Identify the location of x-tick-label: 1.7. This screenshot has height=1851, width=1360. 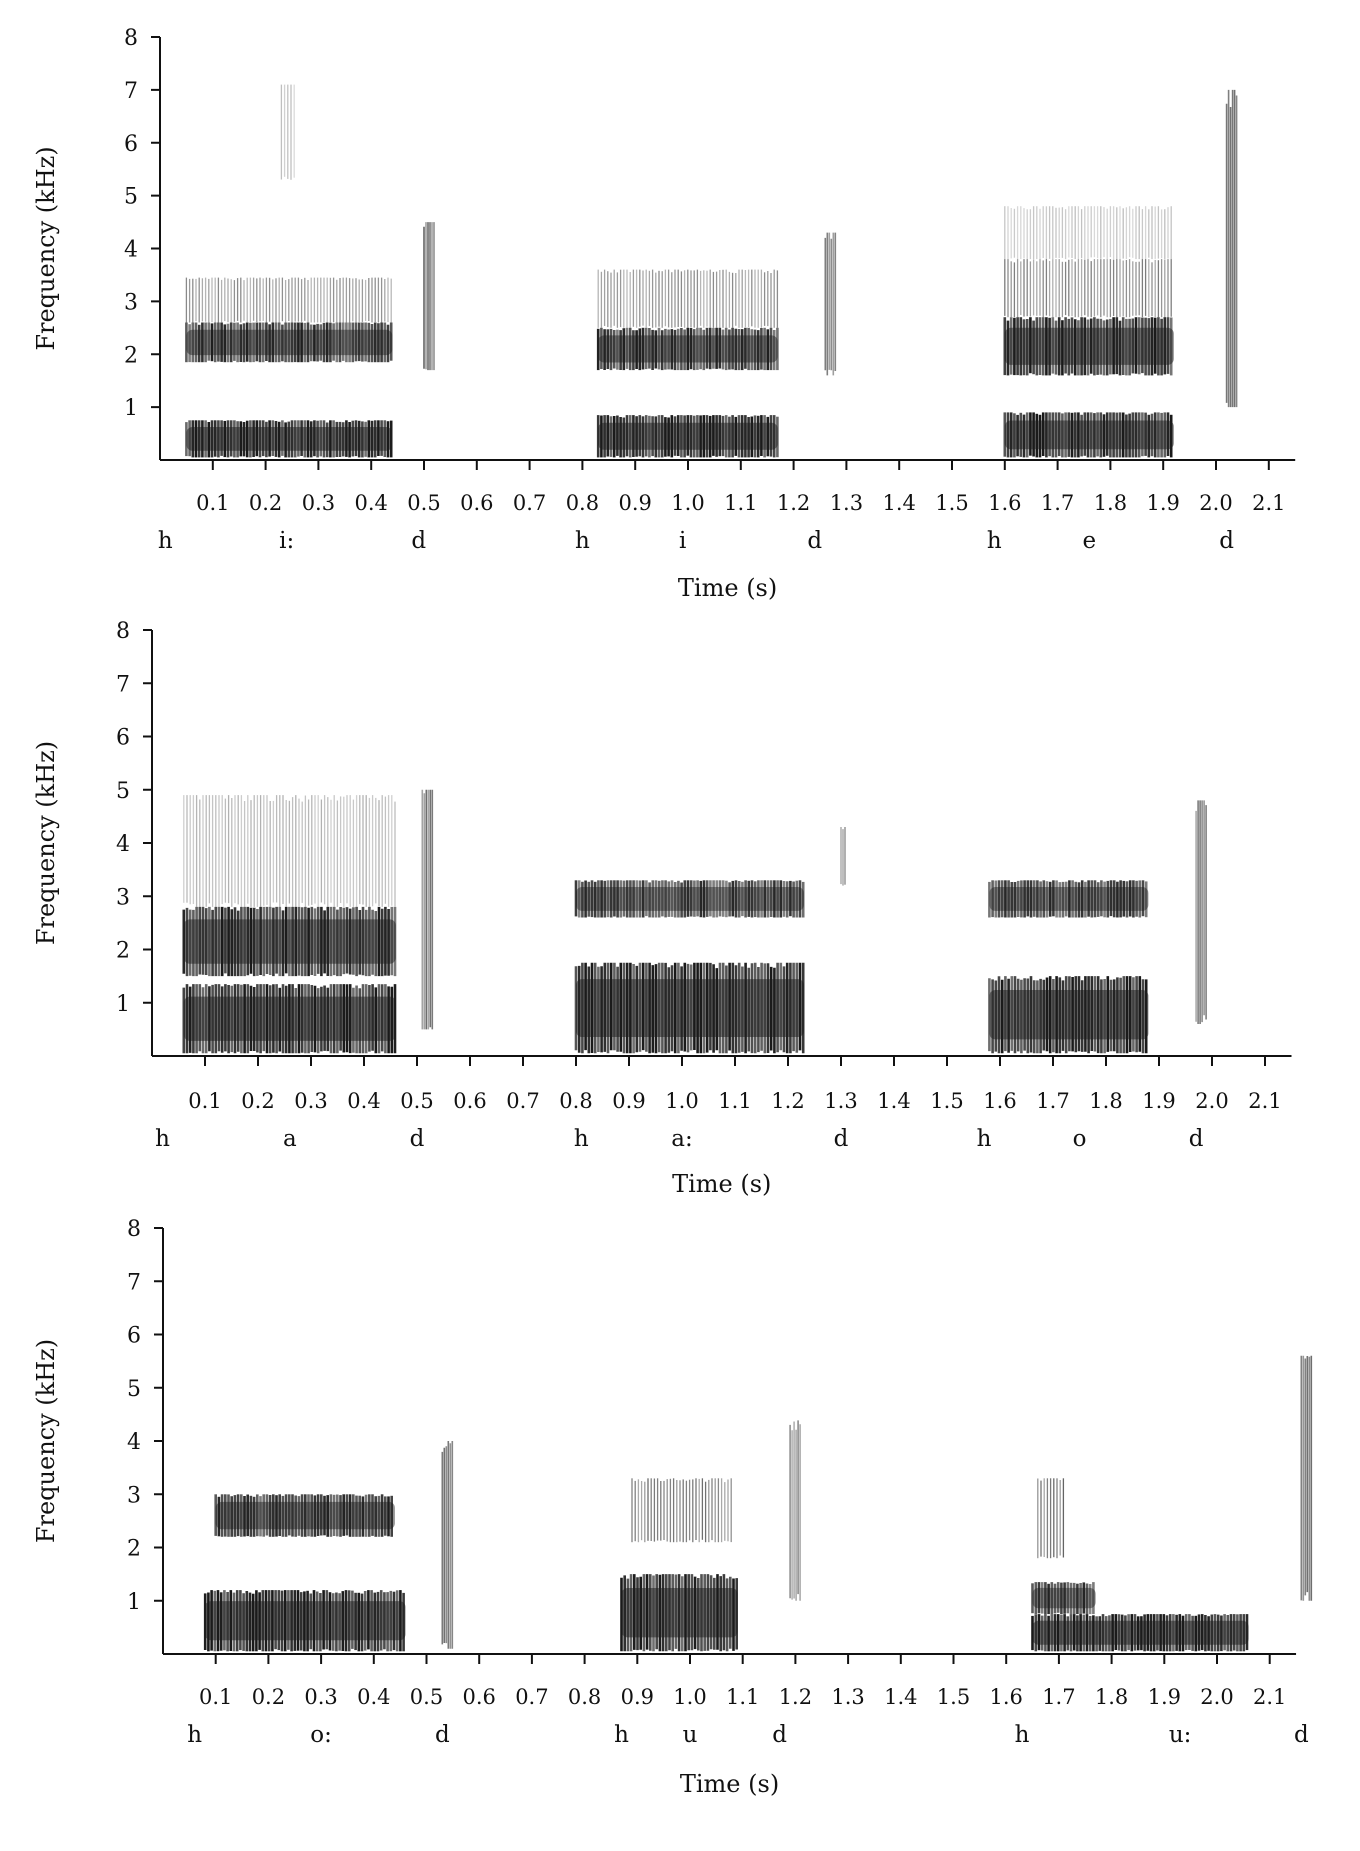
(1057, 503).